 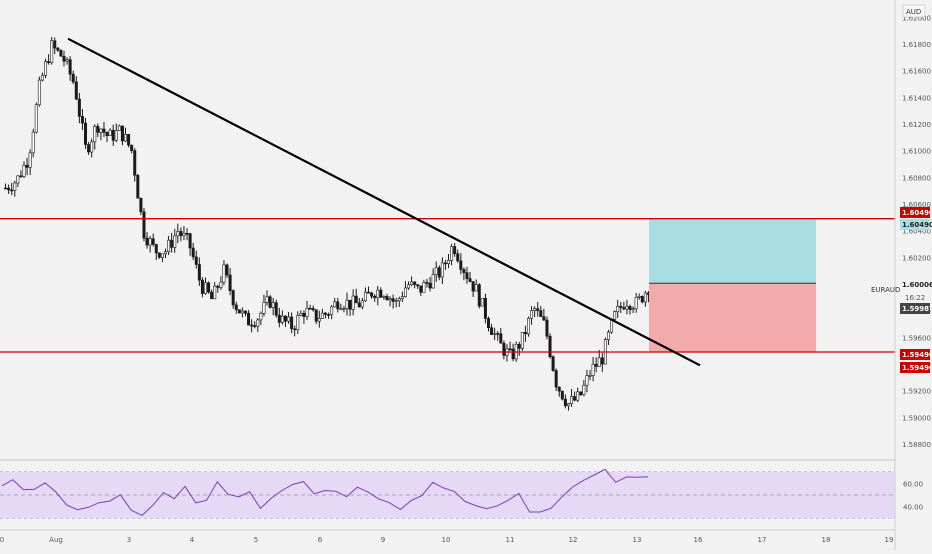 I want to click on rsi-line, so click(x=325, y=492).